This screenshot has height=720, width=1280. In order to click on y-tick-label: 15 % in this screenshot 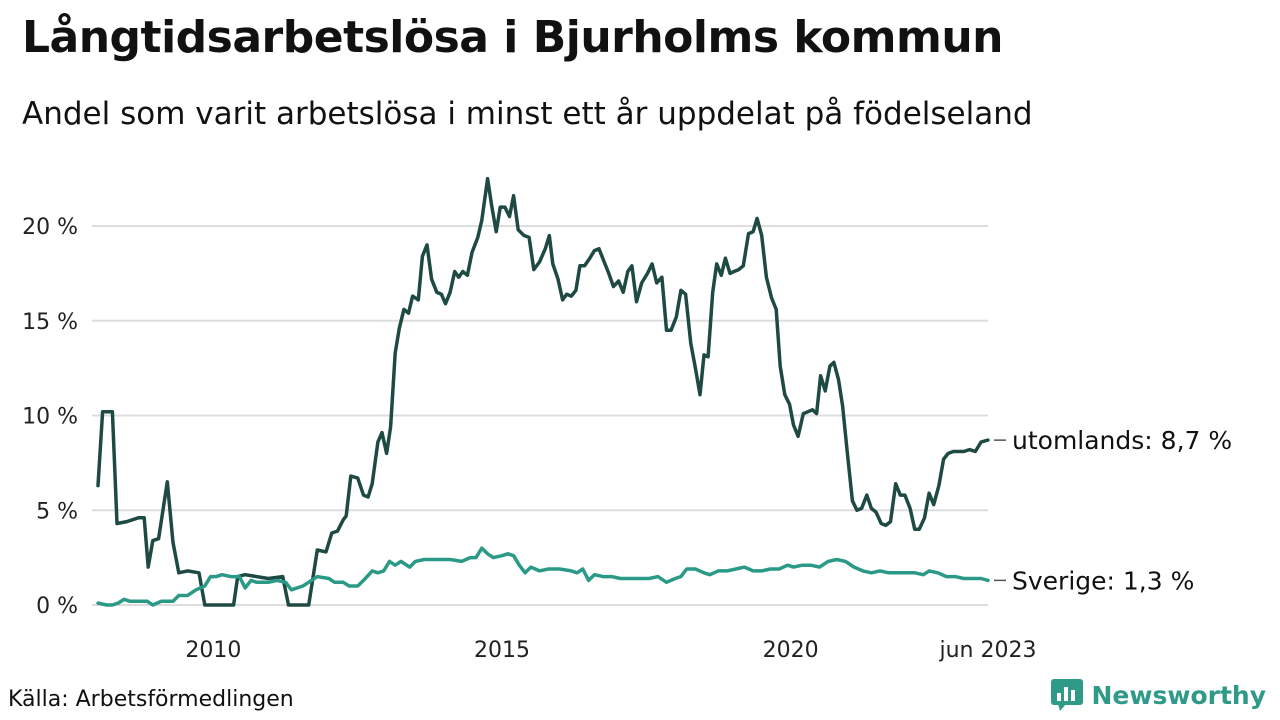, I will do `click(50, 322)`.